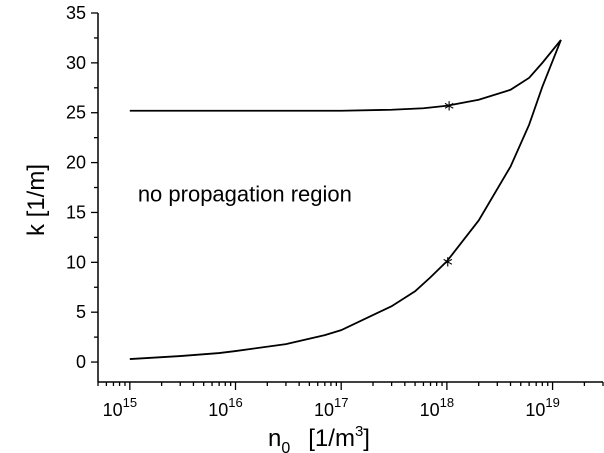  I want to click on y-tick-label: 35, so click(76, 13).